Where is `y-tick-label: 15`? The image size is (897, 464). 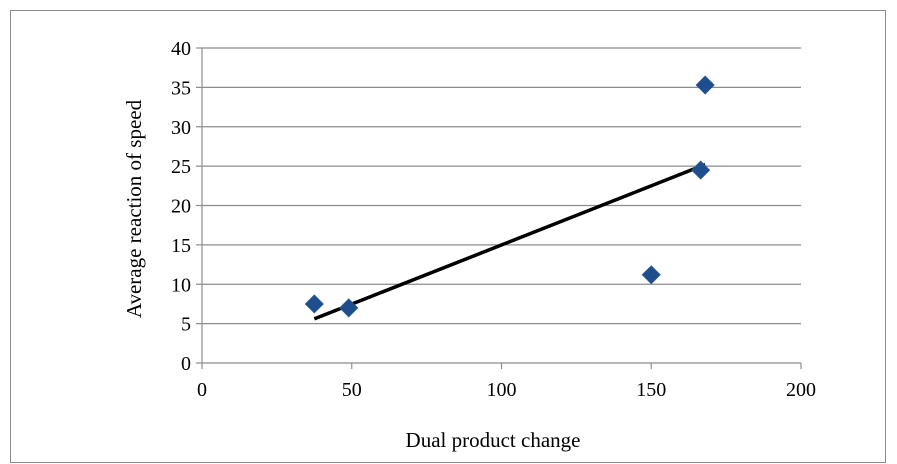
y-tick-label: 15 is located at coordinates (181, 246).